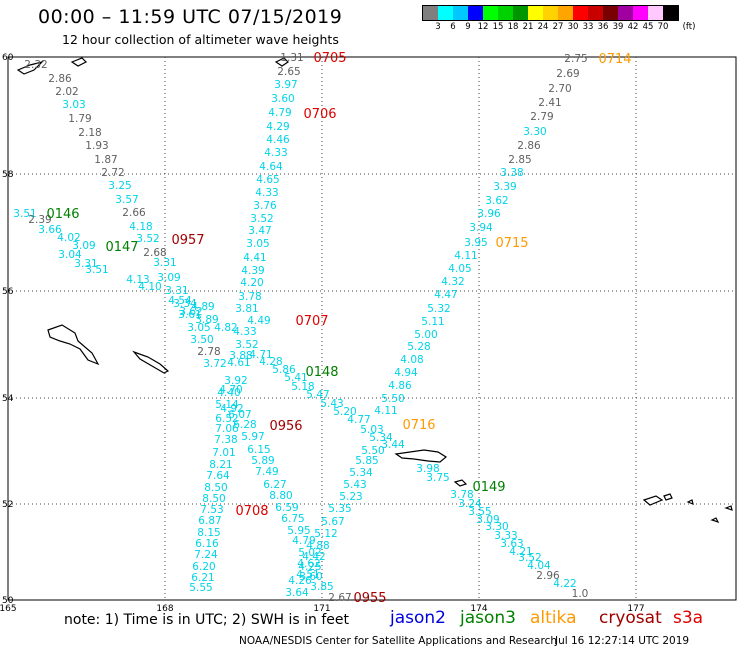 Image resolution: width=740 pixels, height=650 pixels. What do you see at coordinates (618, 27) in the screenshot?
I see `scale-label: 39` at bounding box center [618, 27].